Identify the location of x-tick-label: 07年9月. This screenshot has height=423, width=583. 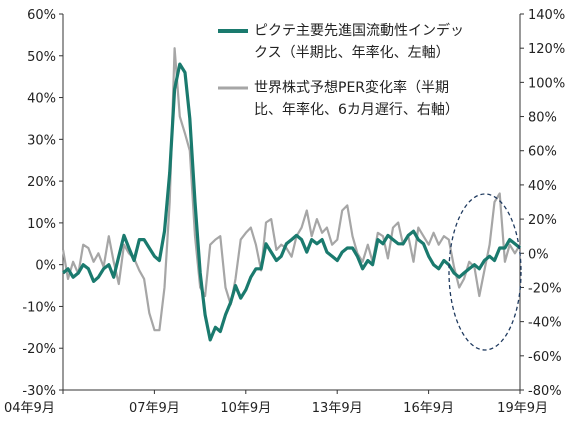
(154, 408).